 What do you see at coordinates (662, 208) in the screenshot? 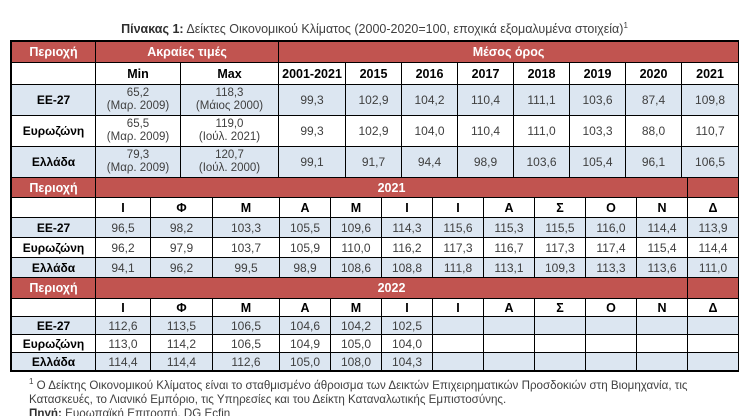
I see `month-column-header: Ν` at bounding box center [662, 208].